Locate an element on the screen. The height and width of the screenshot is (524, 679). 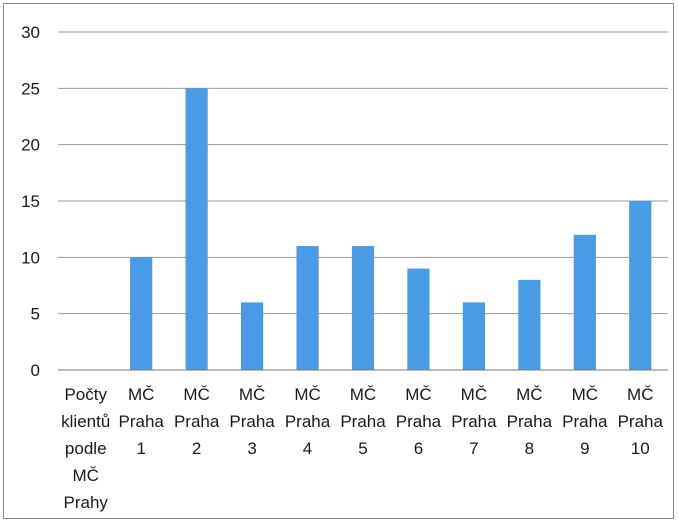
x-category-label: MČ Praha 5 is located at coordinates (363, 421).